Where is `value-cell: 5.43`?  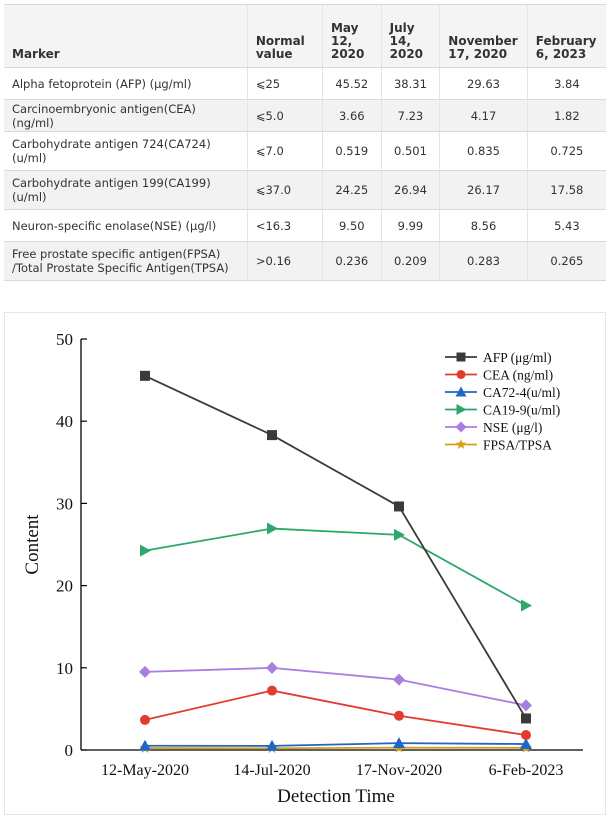 value-cell: 5.43 is located at coordinates (566, 225).